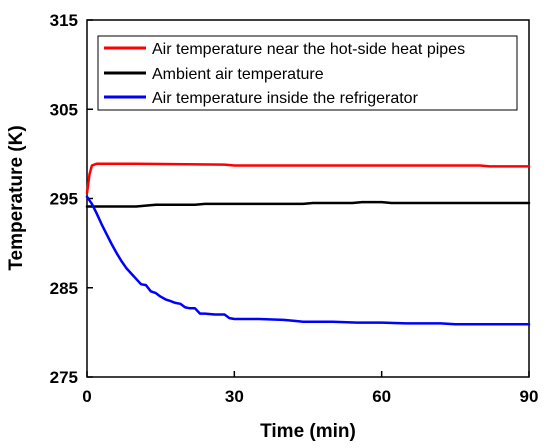  I want to click on legend-box, so click(307, 73).